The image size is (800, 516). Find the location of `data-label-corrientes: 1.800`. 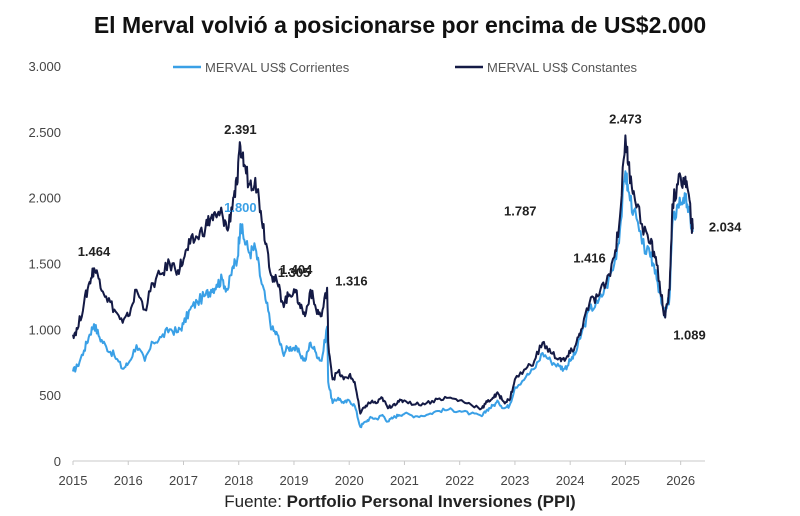

data-label-corrientes: 1.800 is located at coordinates (240, 207).